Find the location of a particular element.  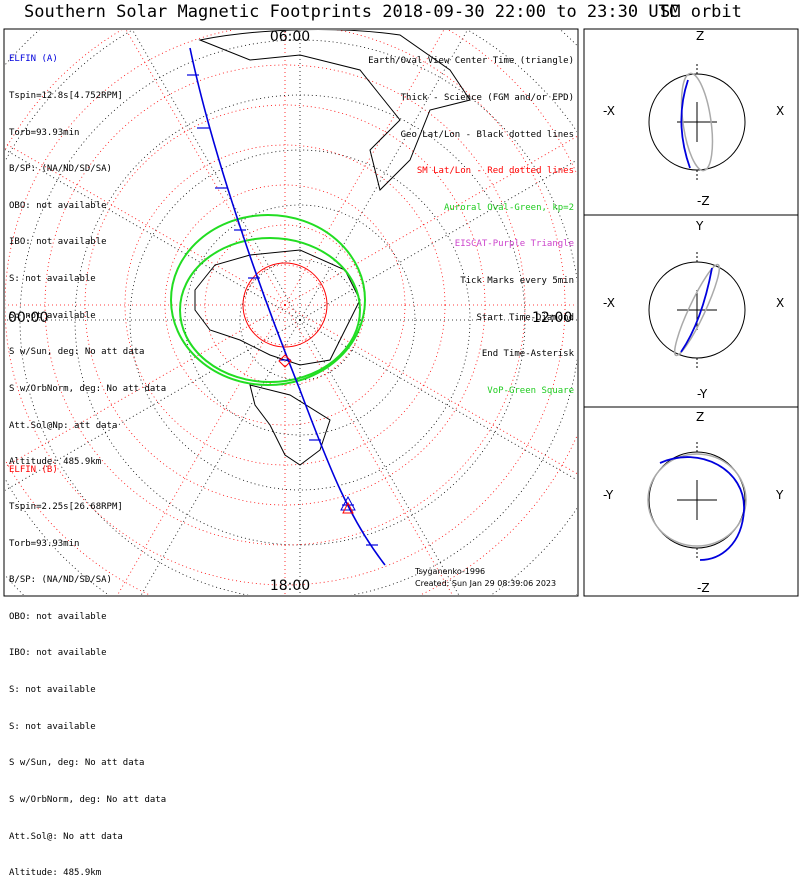

elfin-a-view-triangle is located at coordinates (348, 503).